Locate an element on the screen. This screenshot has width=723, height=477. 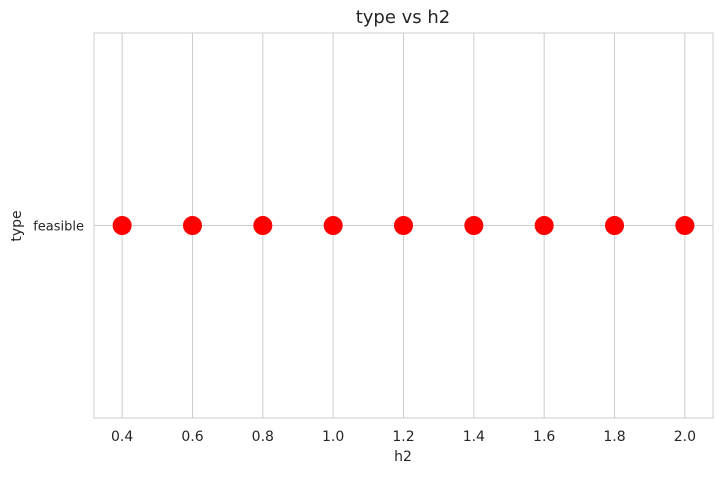
x-tick-label: 1.6 is located at coordinates (544, 437).